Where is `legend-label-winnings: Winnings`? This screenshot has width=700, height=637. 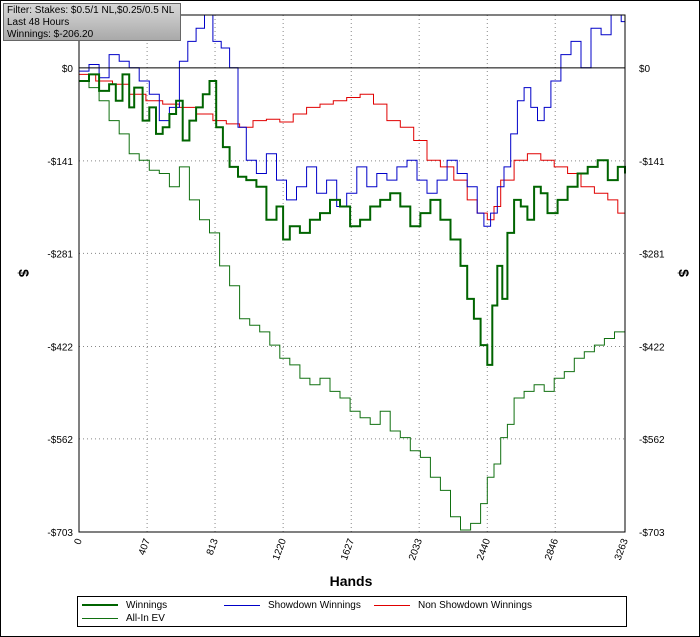 legend-label-winnings: Winnings is located at coordinates (147, 605).